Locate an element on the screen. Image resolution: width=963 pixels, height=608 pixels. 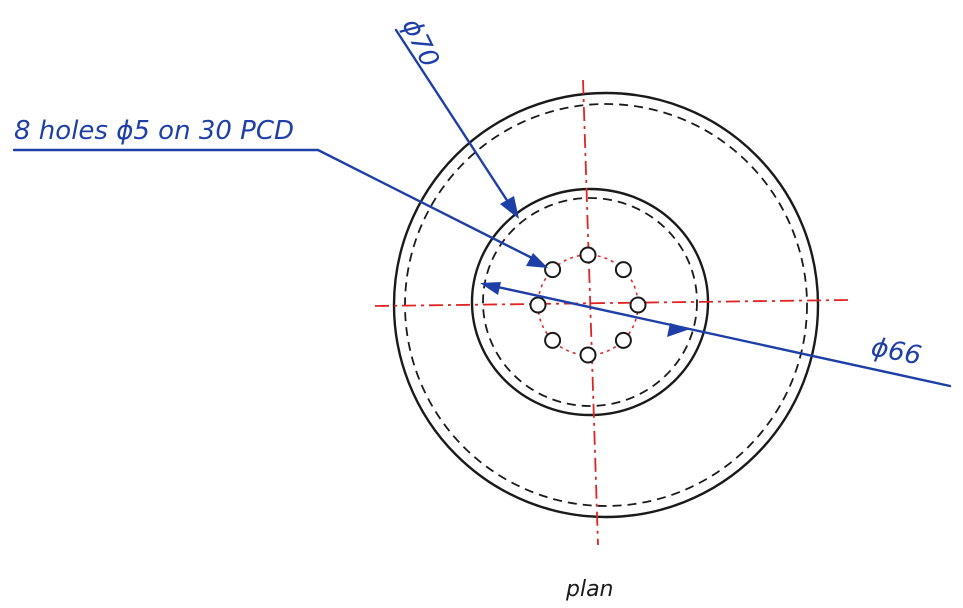
holes-note-leader is located at coordinates (280, 208).